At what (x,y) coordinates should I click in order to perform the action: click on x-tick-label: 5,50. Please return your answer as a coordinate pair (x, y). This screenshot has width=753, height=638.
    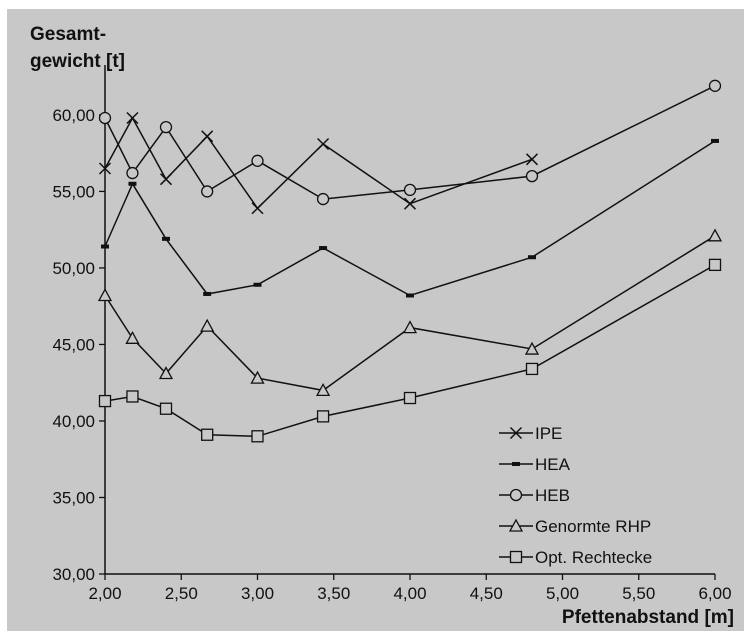
    Looking at the image, I should click on (638, 593).